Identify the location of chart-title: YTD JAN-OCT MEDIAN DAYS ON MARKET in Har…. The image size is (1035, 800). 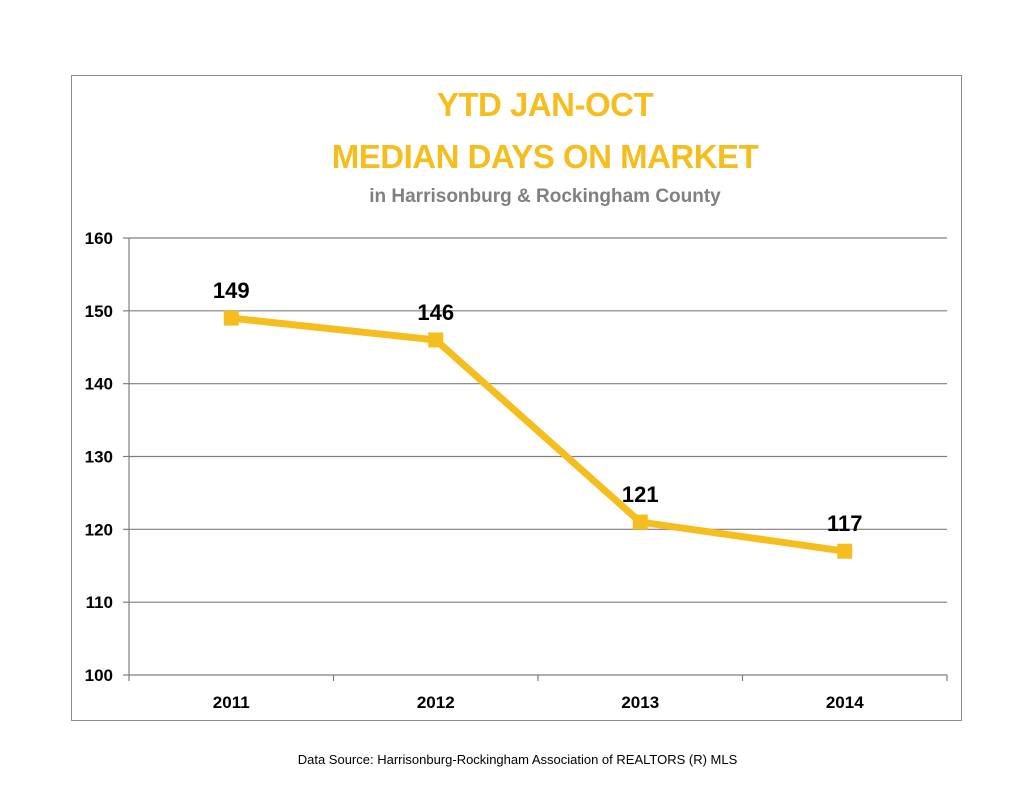
(545, 146).